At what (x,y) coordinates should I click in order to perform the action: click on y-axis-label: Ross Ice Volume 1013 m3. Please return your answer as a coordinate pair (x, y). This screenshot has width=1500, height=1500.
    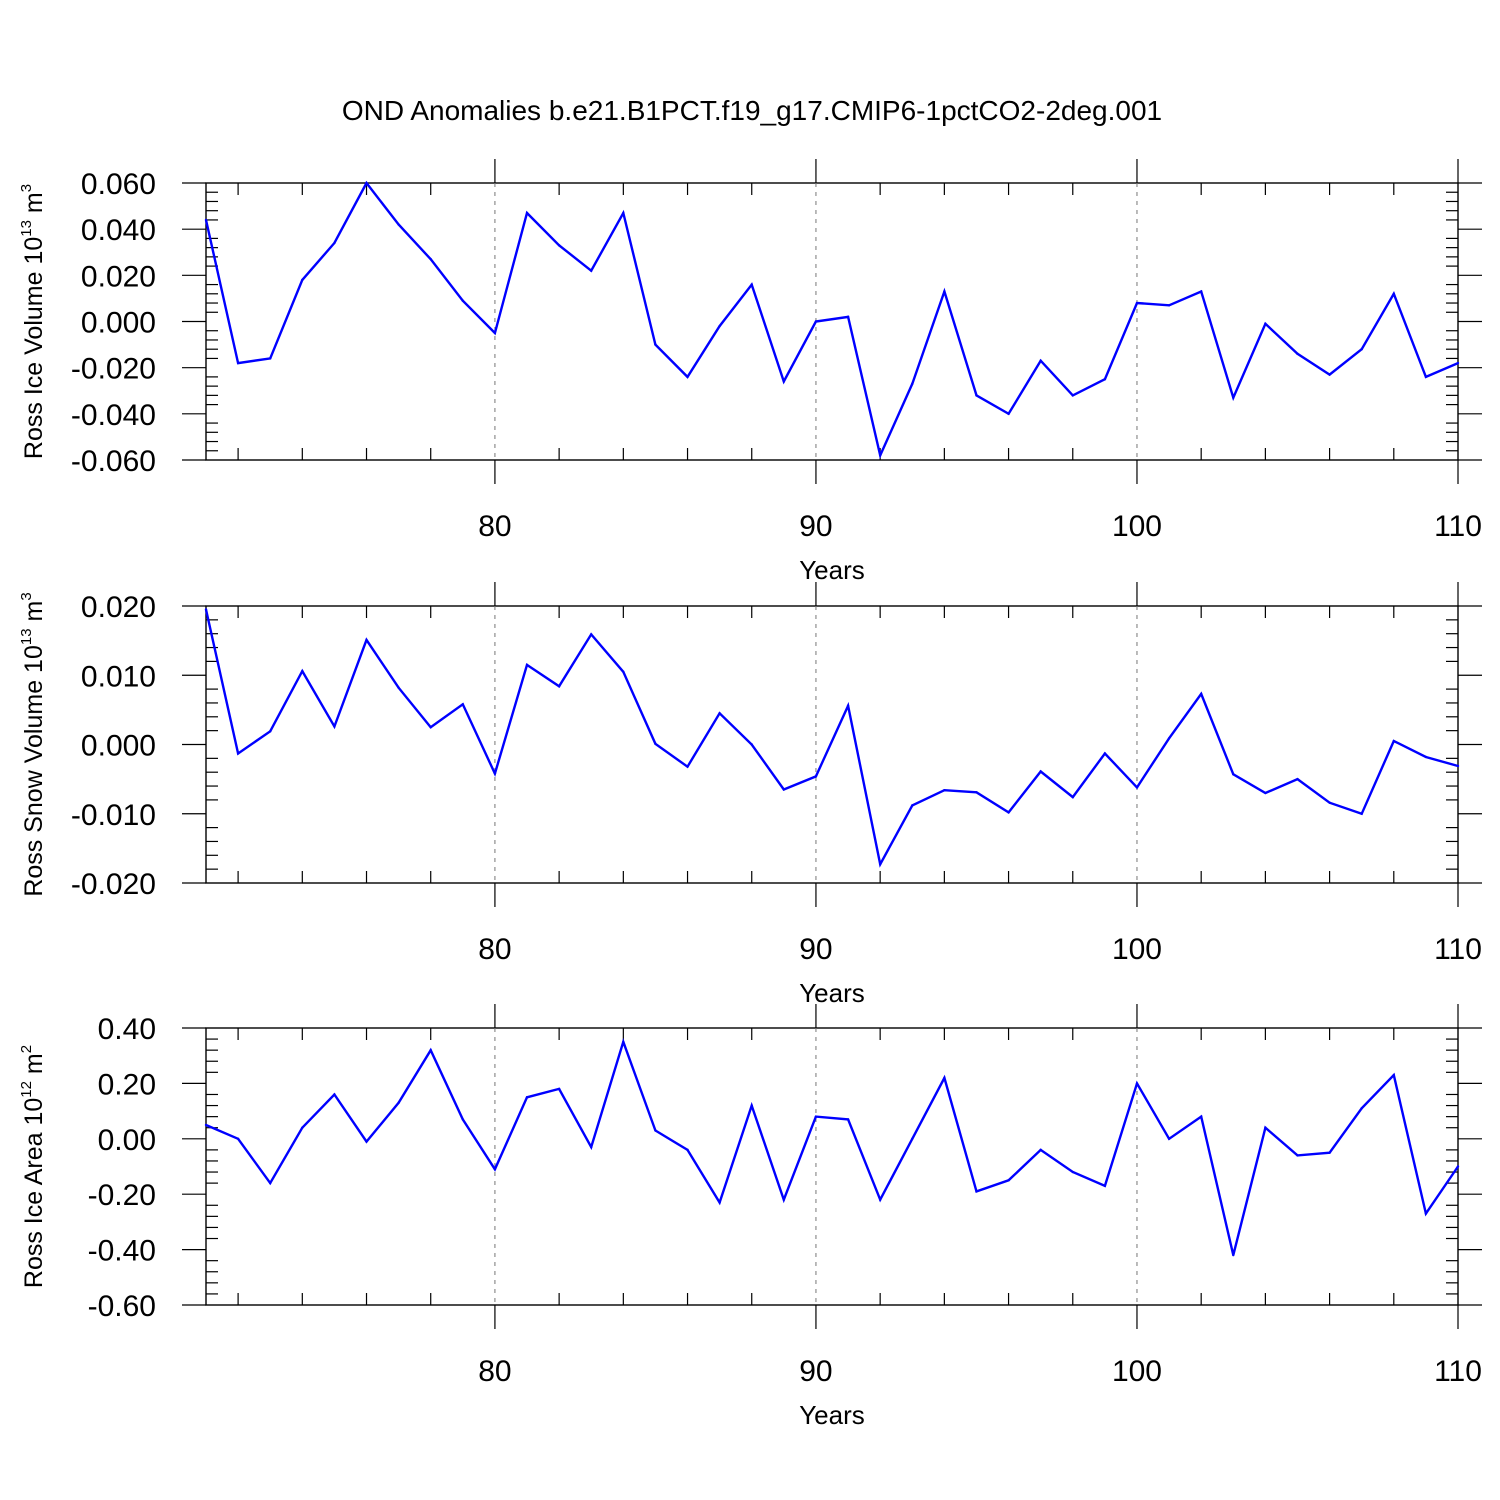
    Looking at the image, I should click on (33, 321).